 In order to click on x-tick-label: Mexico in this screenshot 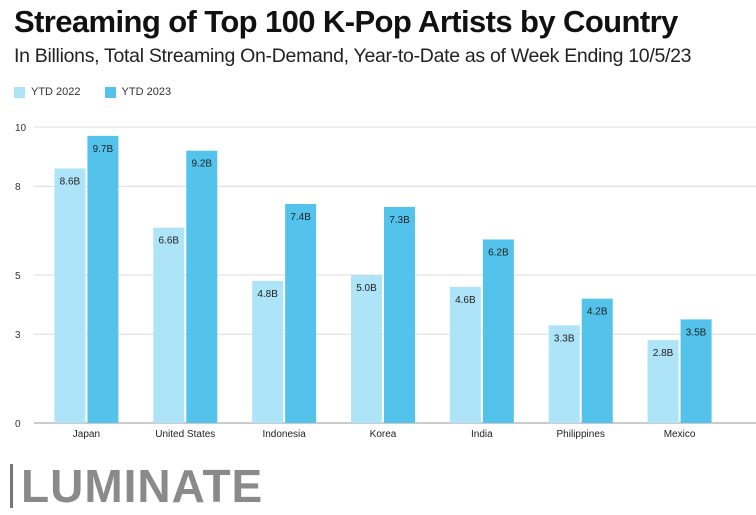, I will do `click(680, 434)`.